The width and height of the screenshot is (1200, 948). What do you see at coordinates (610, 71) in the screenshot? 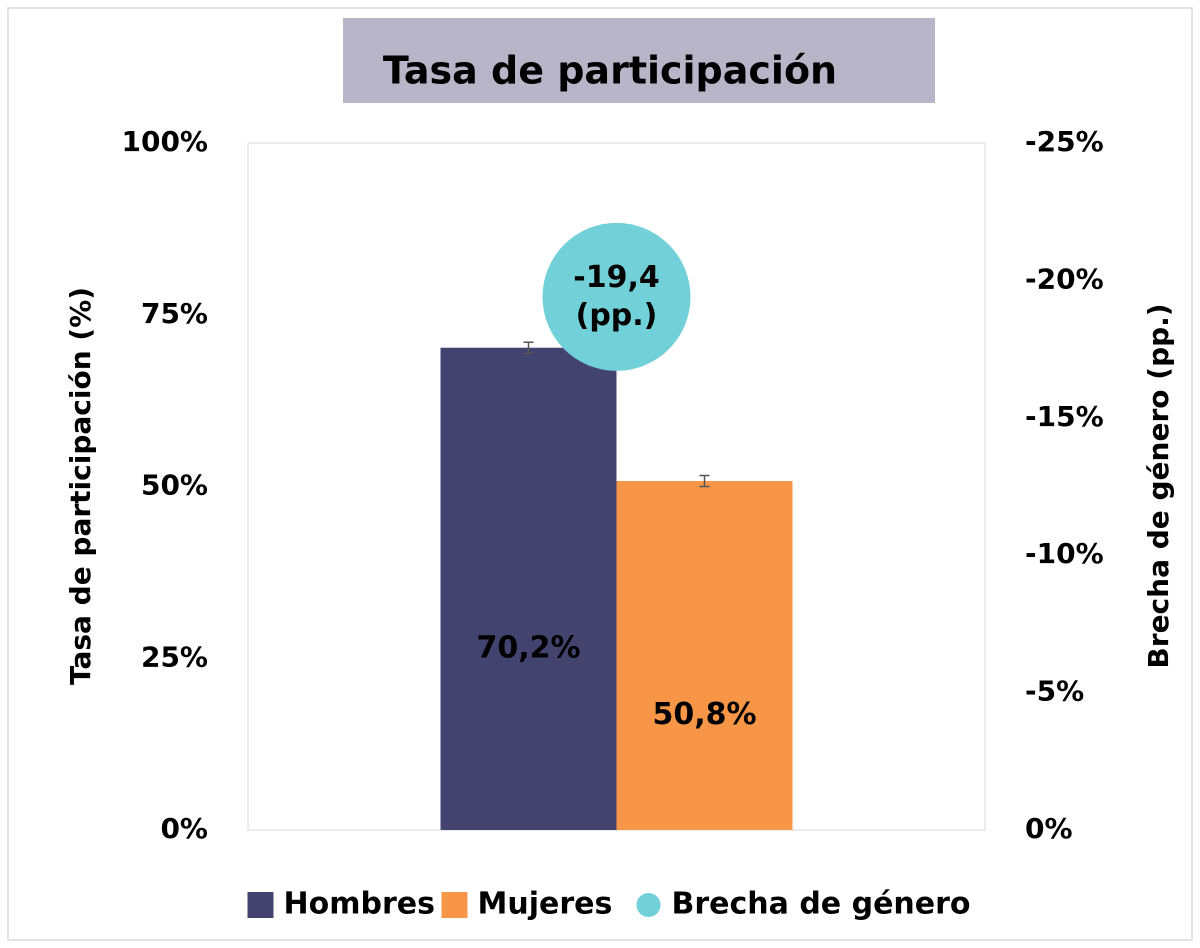
I see `chart-title: Tasa de participación` at bounding box center [610, 71].